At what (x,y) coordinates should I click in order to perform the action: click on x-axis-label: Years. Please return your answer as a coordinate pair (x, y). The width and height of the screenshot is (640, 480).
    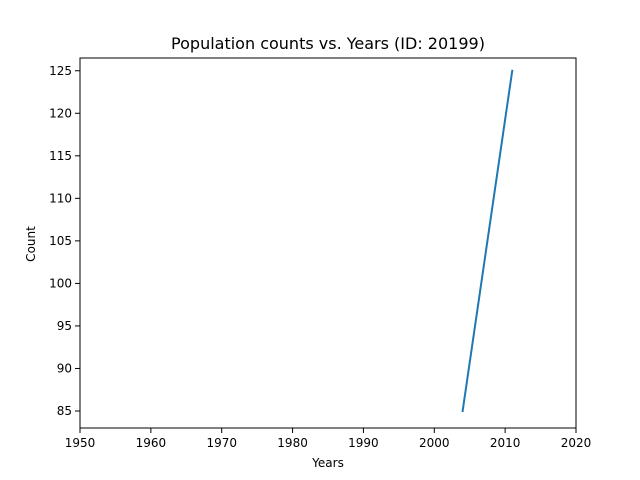
    Looking at the image, I should click on (327, 463).